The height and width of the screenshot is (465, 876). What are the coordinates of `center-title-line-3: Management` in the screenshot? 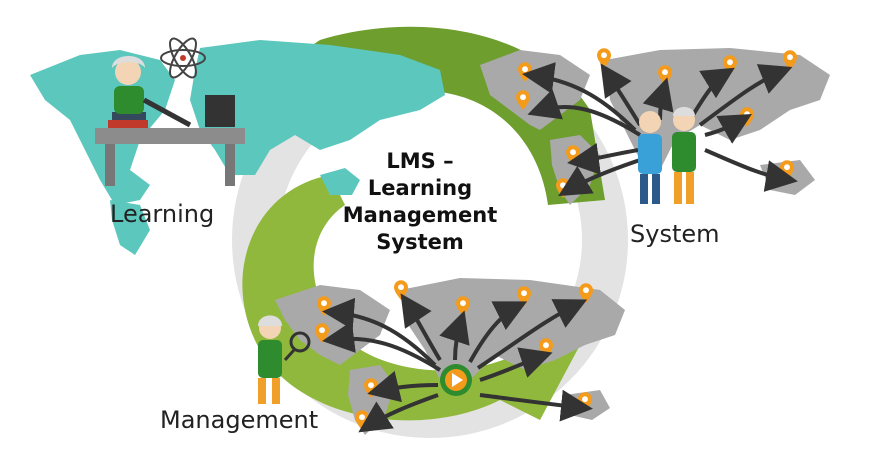 It's located at (420, 215).